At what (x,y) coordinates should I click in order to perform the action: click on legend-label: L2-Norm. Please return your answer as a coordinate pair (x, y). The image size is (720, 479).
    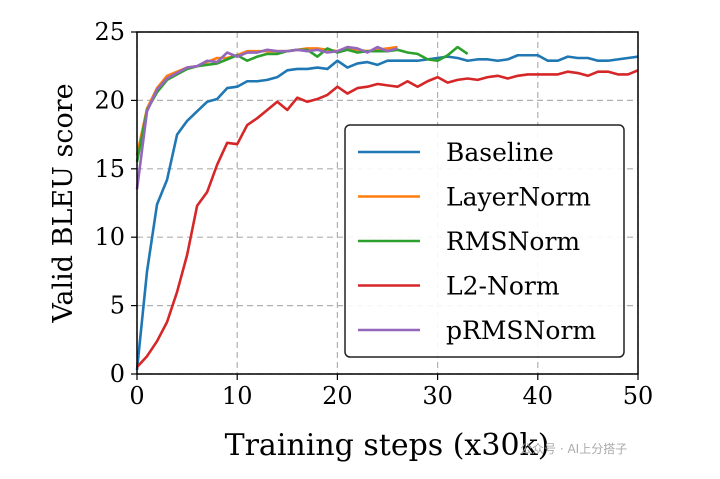
    Looking at the image, I should click on (503, 286).